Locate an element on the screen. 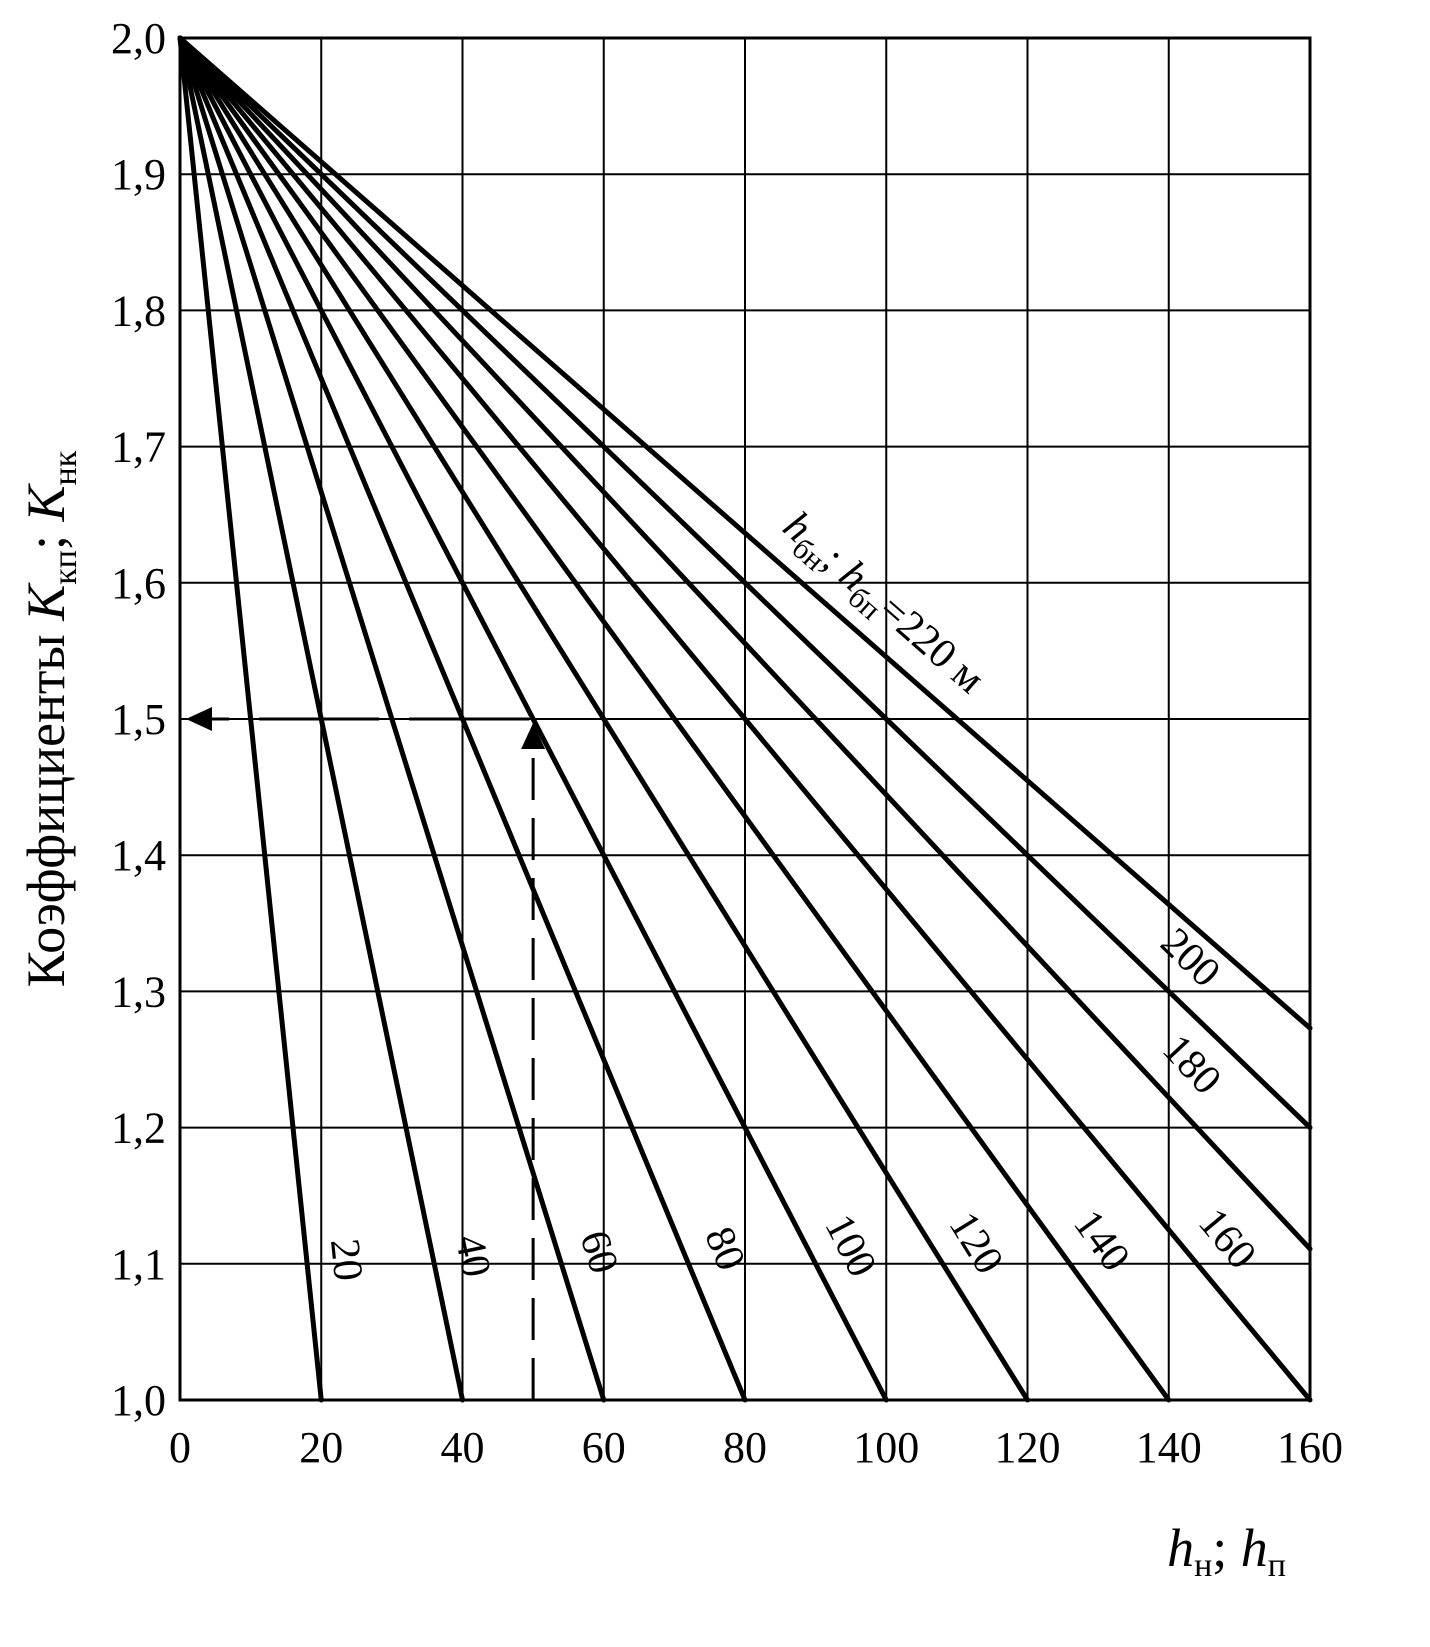 This screenshot has width=1430, height=1647. series-label-220-м: hбн; hбп=220 м is located at coordinates (881, 605).